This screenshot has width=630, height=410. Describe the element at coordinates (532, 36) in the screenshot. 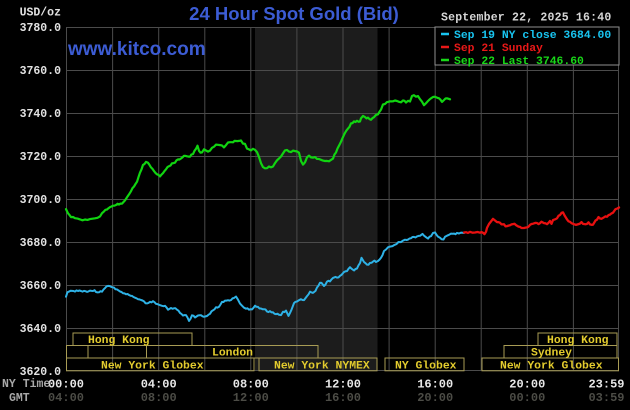

I see `svg-text: Sep 19 NY close 3684.00` at that location.